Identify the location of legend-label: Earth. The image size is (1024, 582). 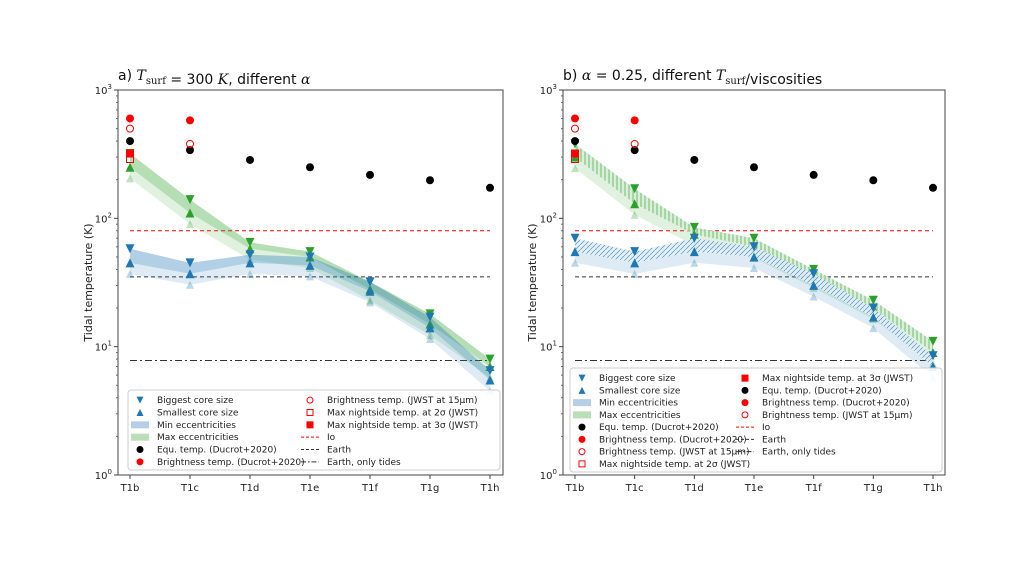
(339, 451).